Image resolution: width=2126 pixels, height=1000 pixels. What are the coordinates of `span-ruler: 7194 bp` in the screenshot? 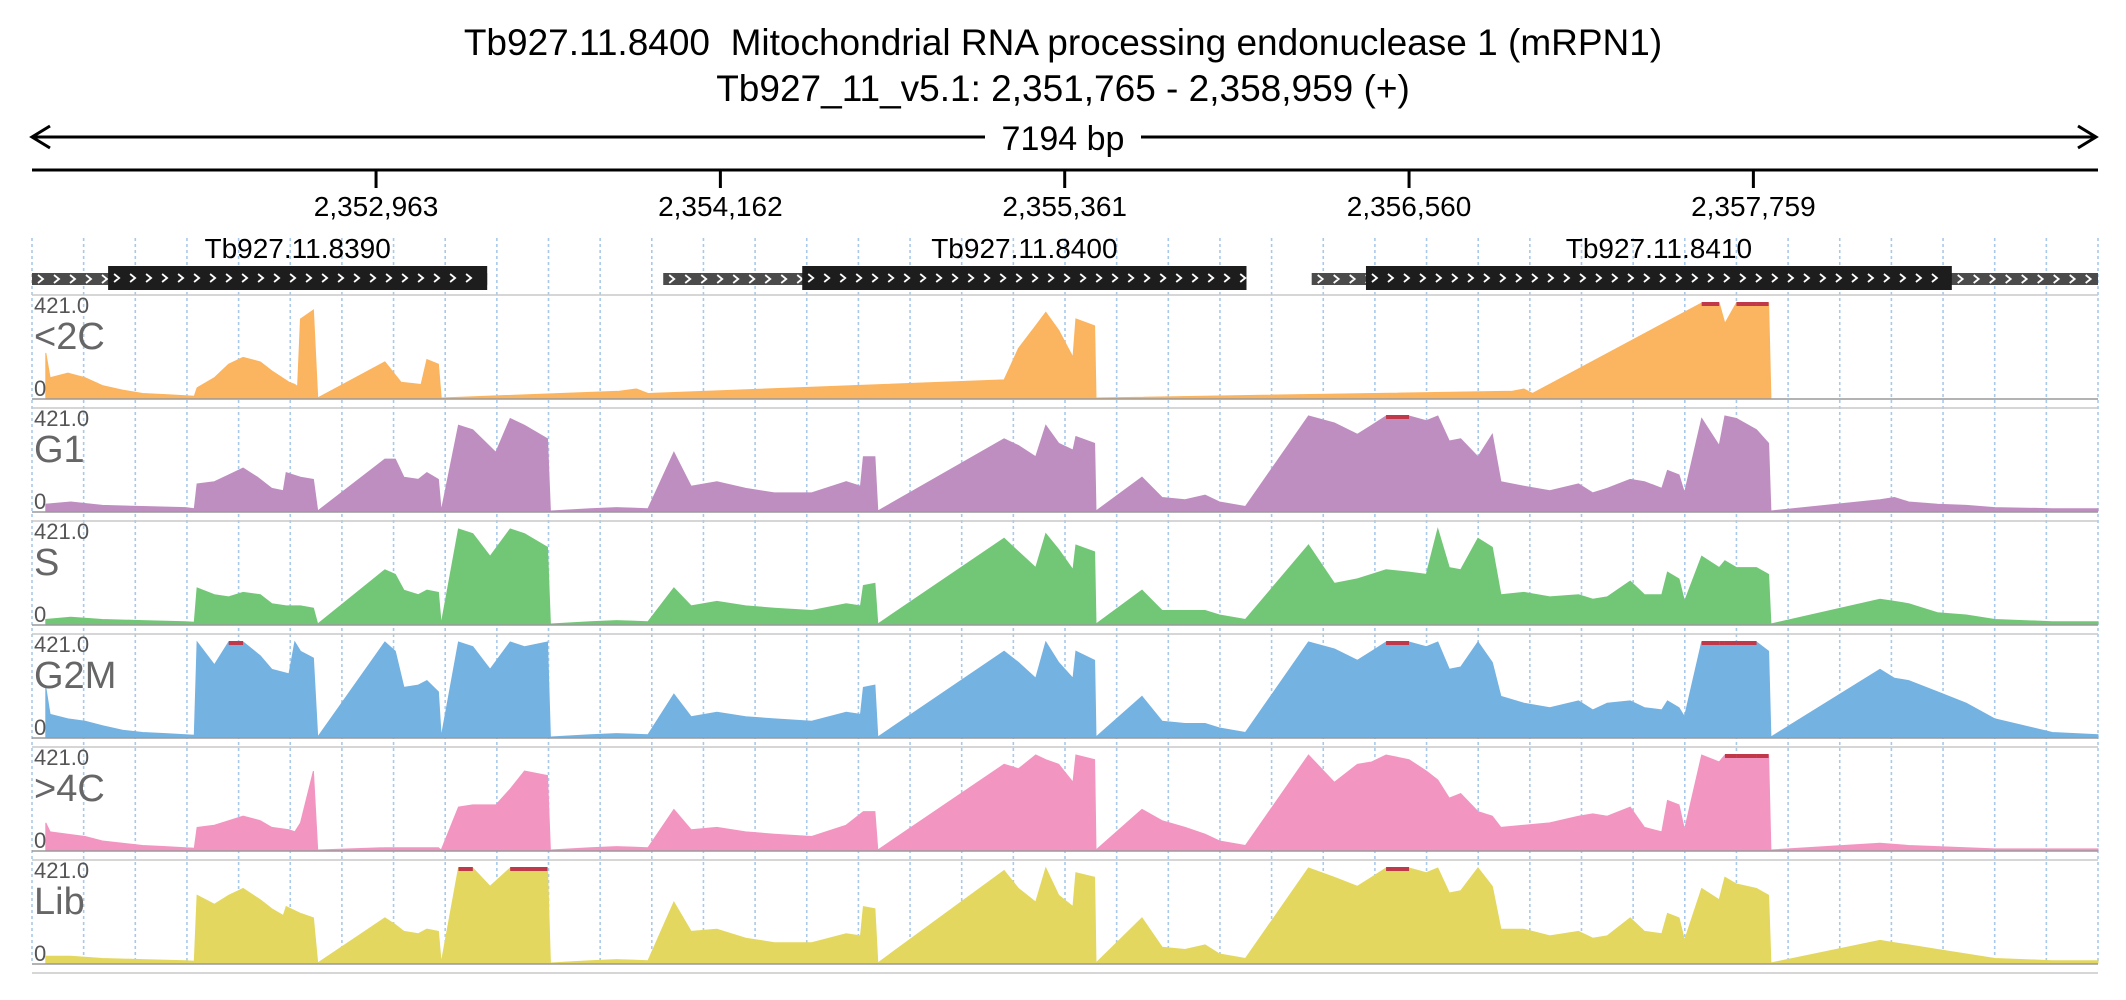 It's located at (1064, 139).